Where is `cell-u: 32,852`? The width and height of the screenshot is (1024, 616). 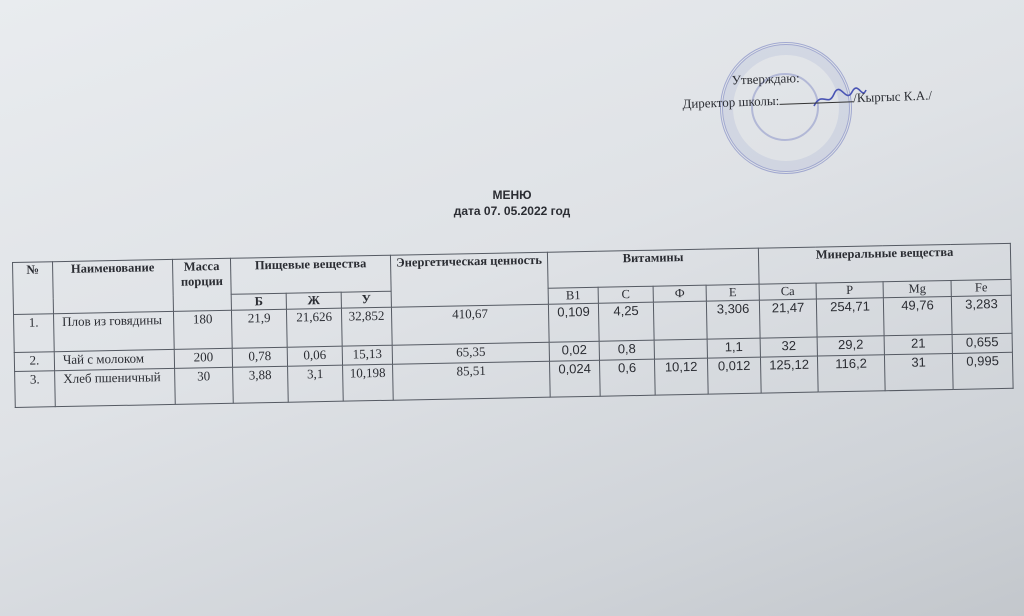 cell-u: 32,852 is located at coordinates (367, 327).